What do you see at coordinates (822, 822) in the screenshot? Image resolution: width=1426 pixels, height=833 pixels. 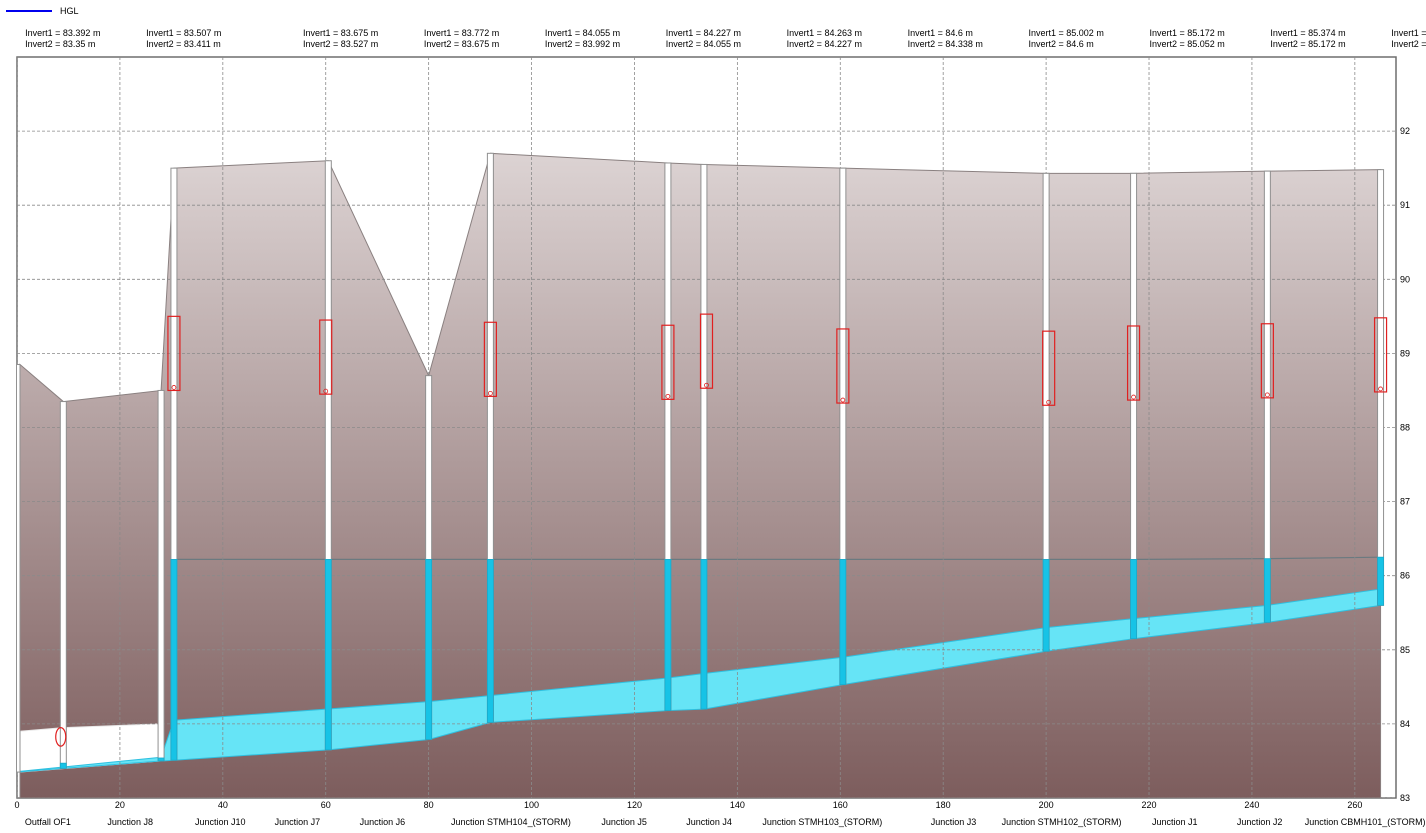 I see `node-name-label: Junction STMH103_(STORM)` at bounding box center [822, 822].